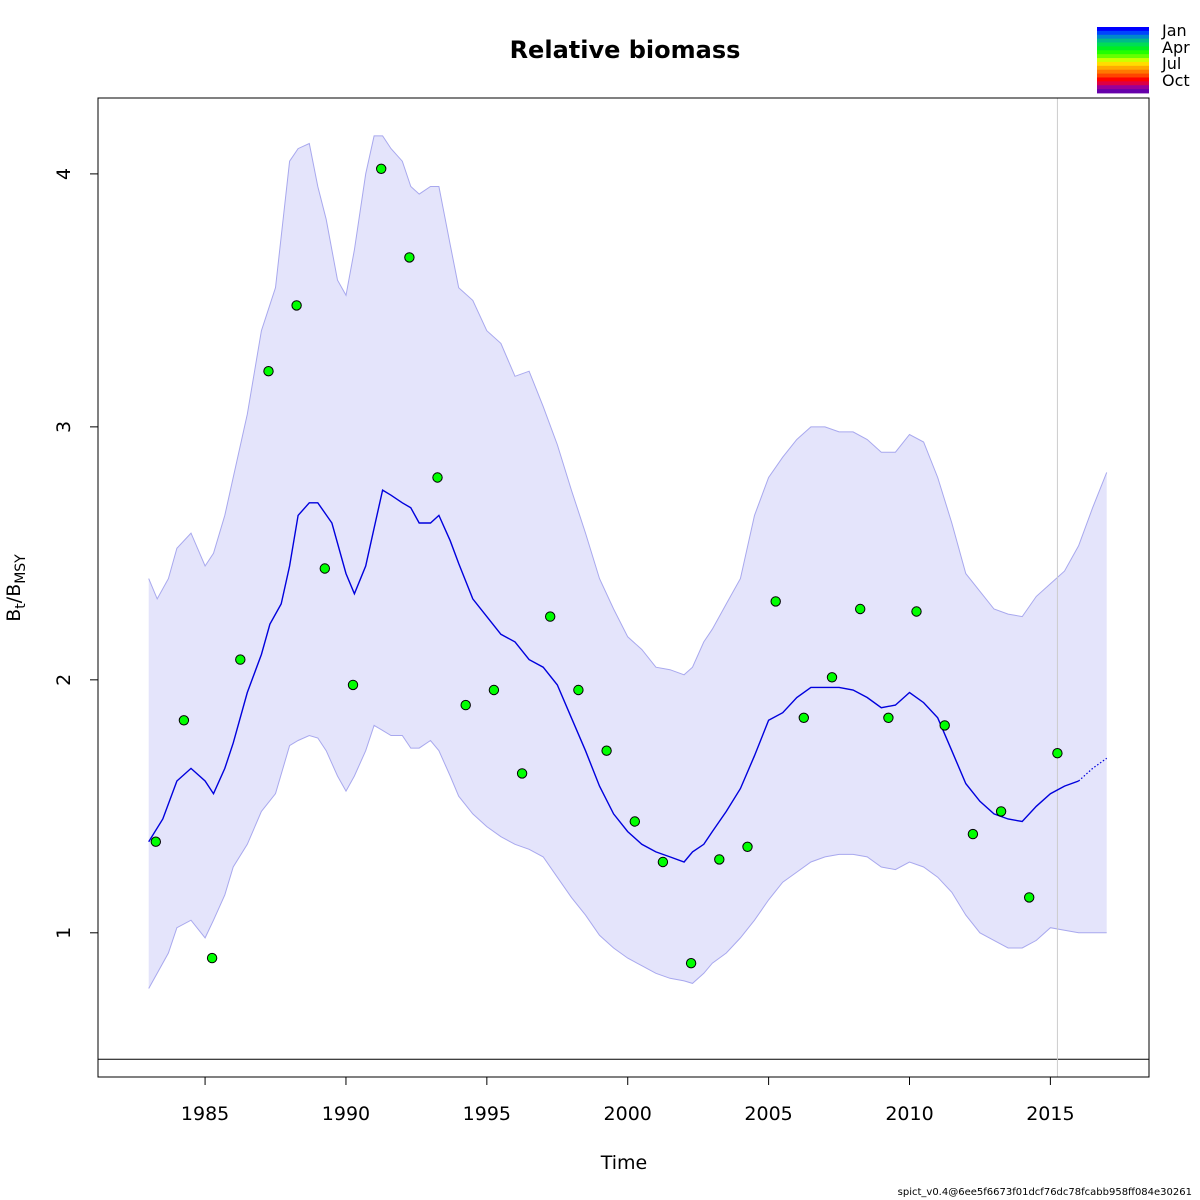 This screenshot has height=1200, width=1200. Describe the element at coordinates (1176, 47) in the screenshot. I see `legend-label: Apr` at that location.